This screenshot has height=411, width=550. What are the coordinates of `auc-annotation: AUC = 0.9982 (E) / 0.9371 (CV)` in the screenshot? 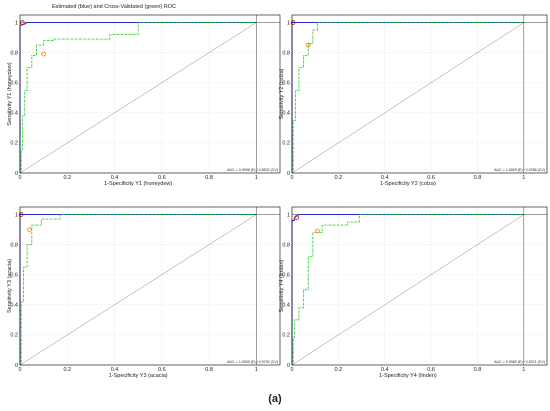 It's located at (519, 362).